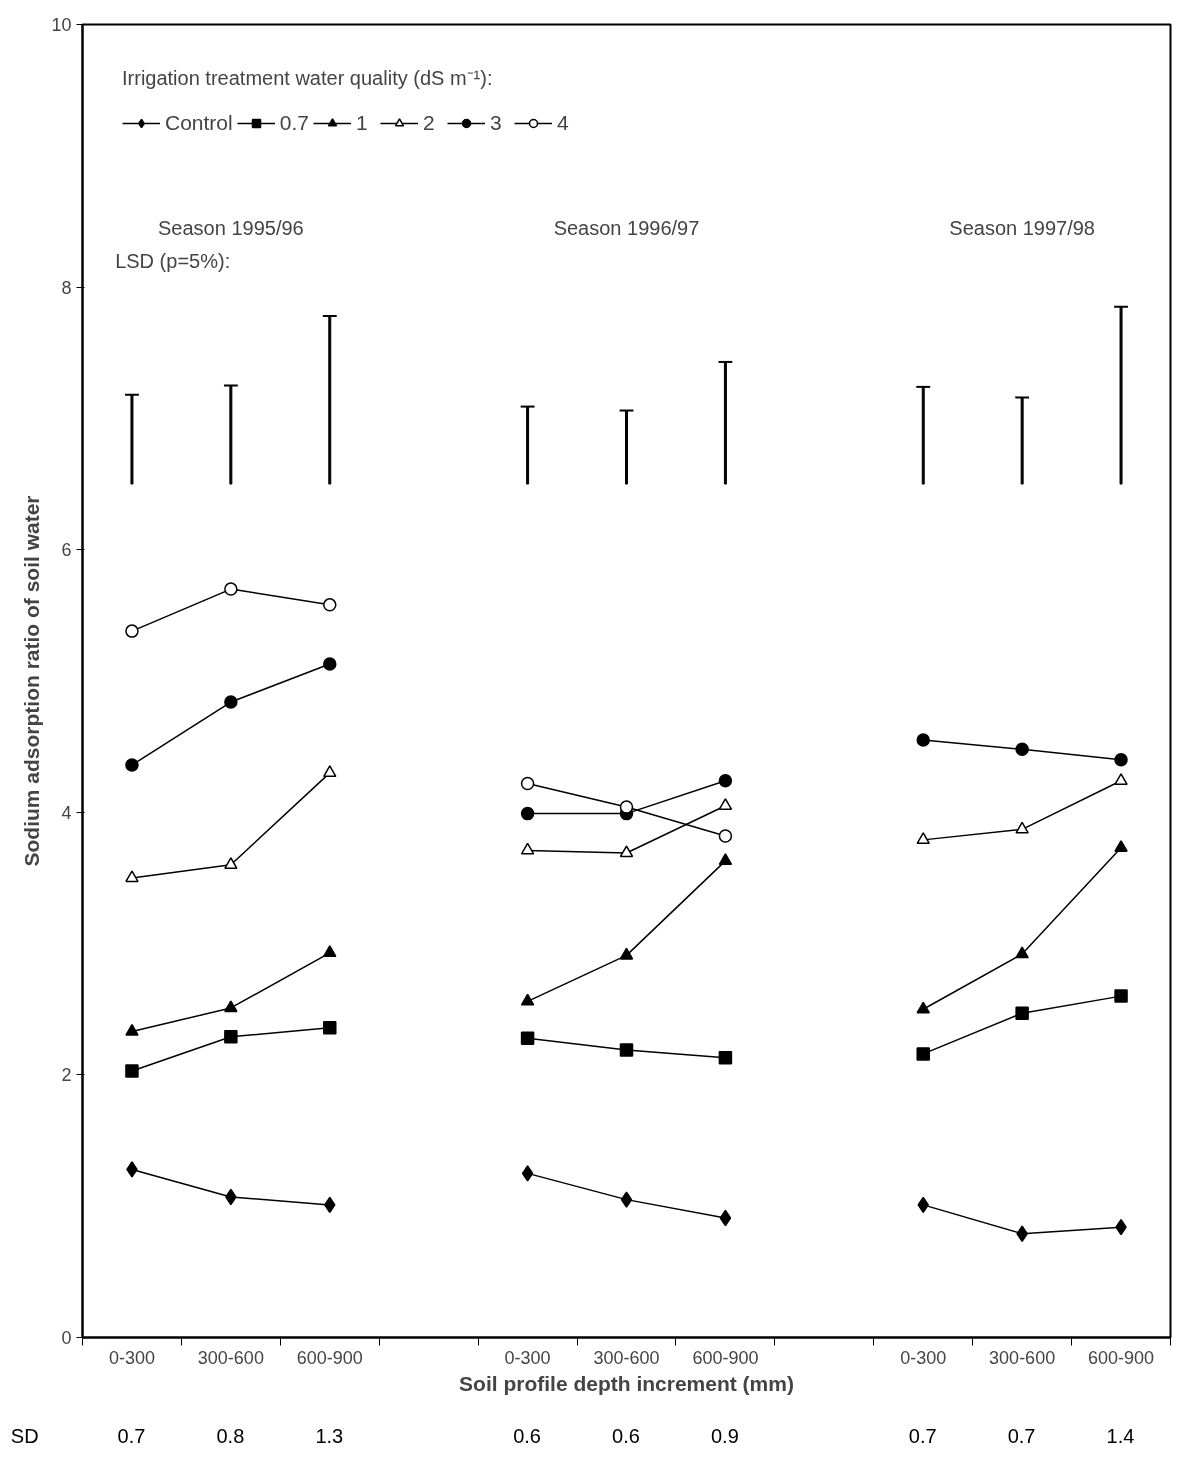 The image size is (1182, 1463). Describe the element at coordinates (230, 1436) in the screenshot. I see `text: 0.8` at that location.